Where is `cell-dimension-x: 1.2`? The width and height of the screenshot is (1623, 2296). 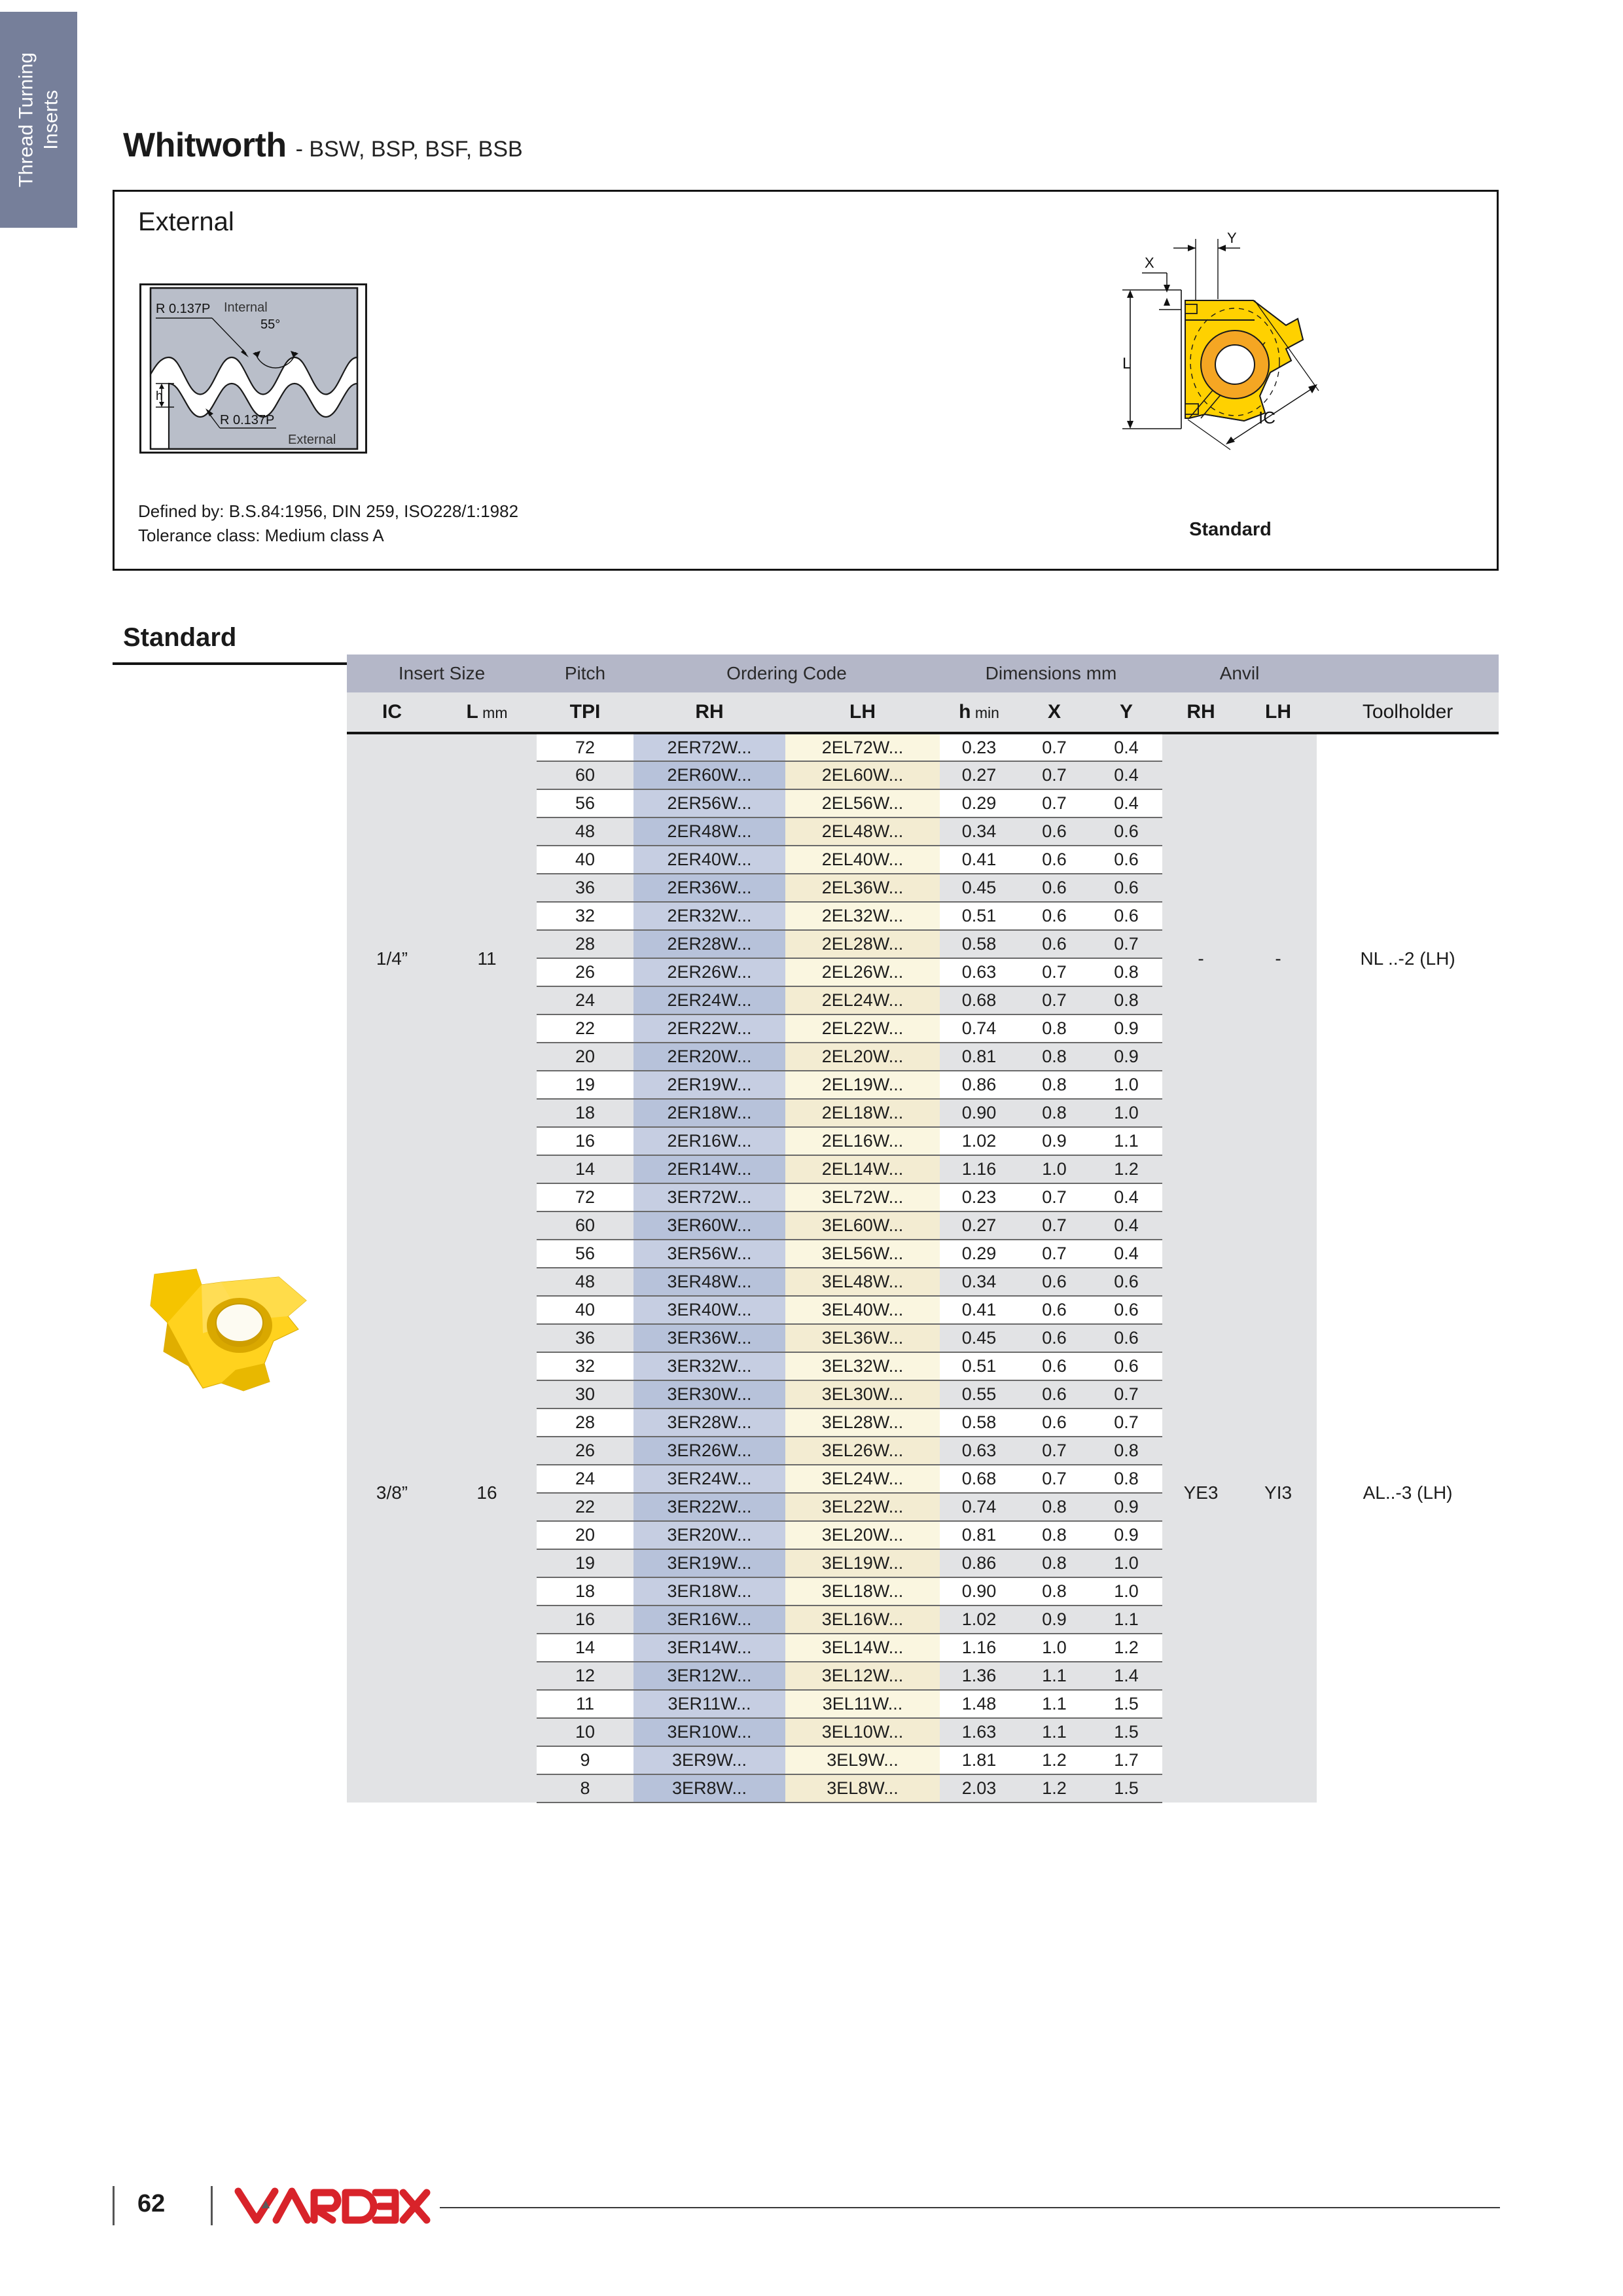 cell-dimension-x: 1.2 is located at coordinates (1054, 1788).